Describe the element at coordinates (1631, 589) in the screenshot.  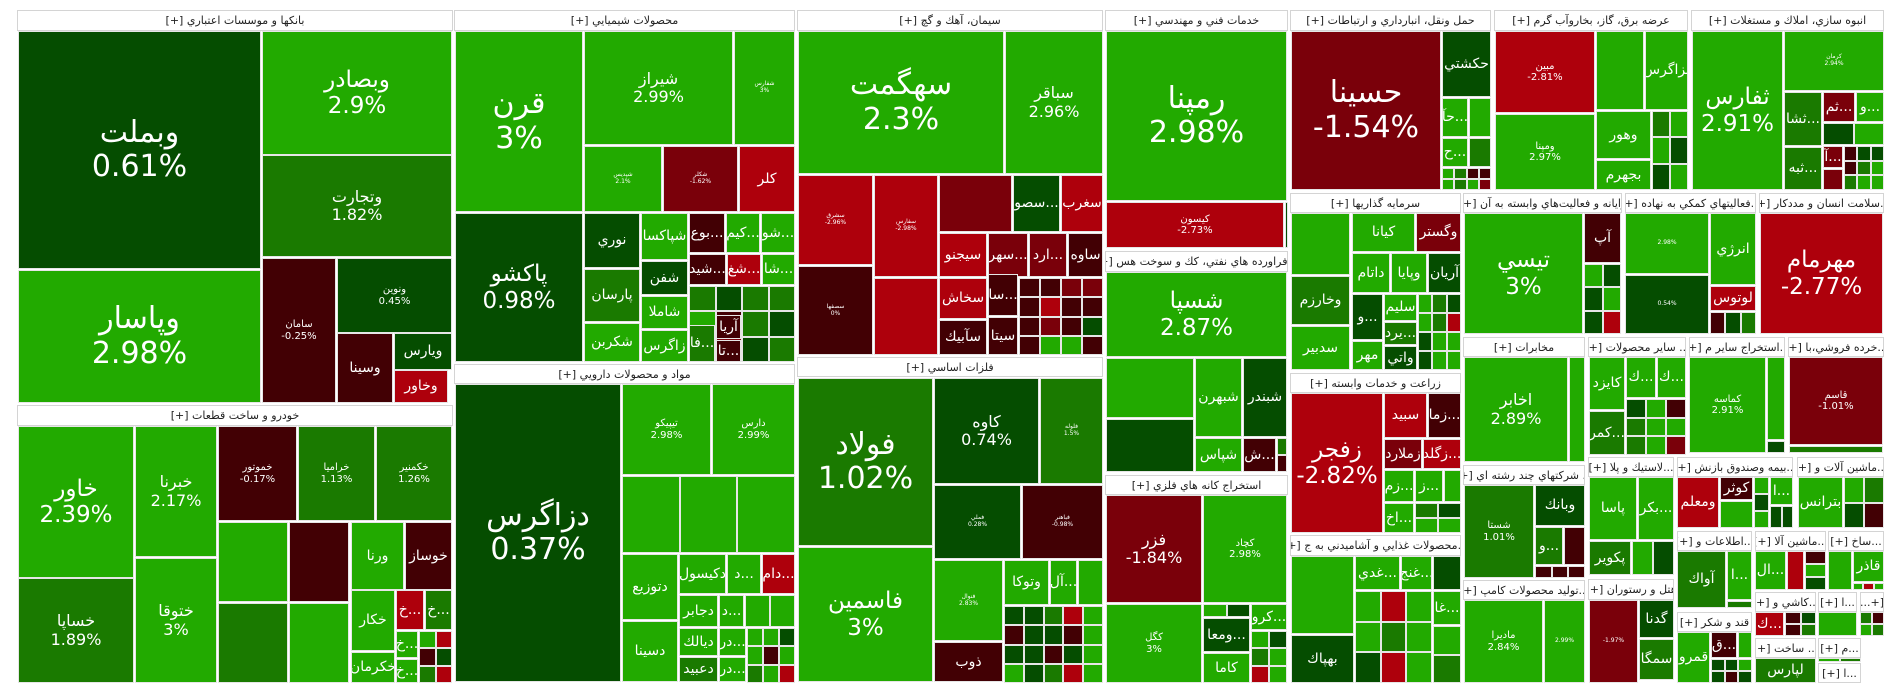
I see `sector-header: هتل و رستوران [+]` at that location.